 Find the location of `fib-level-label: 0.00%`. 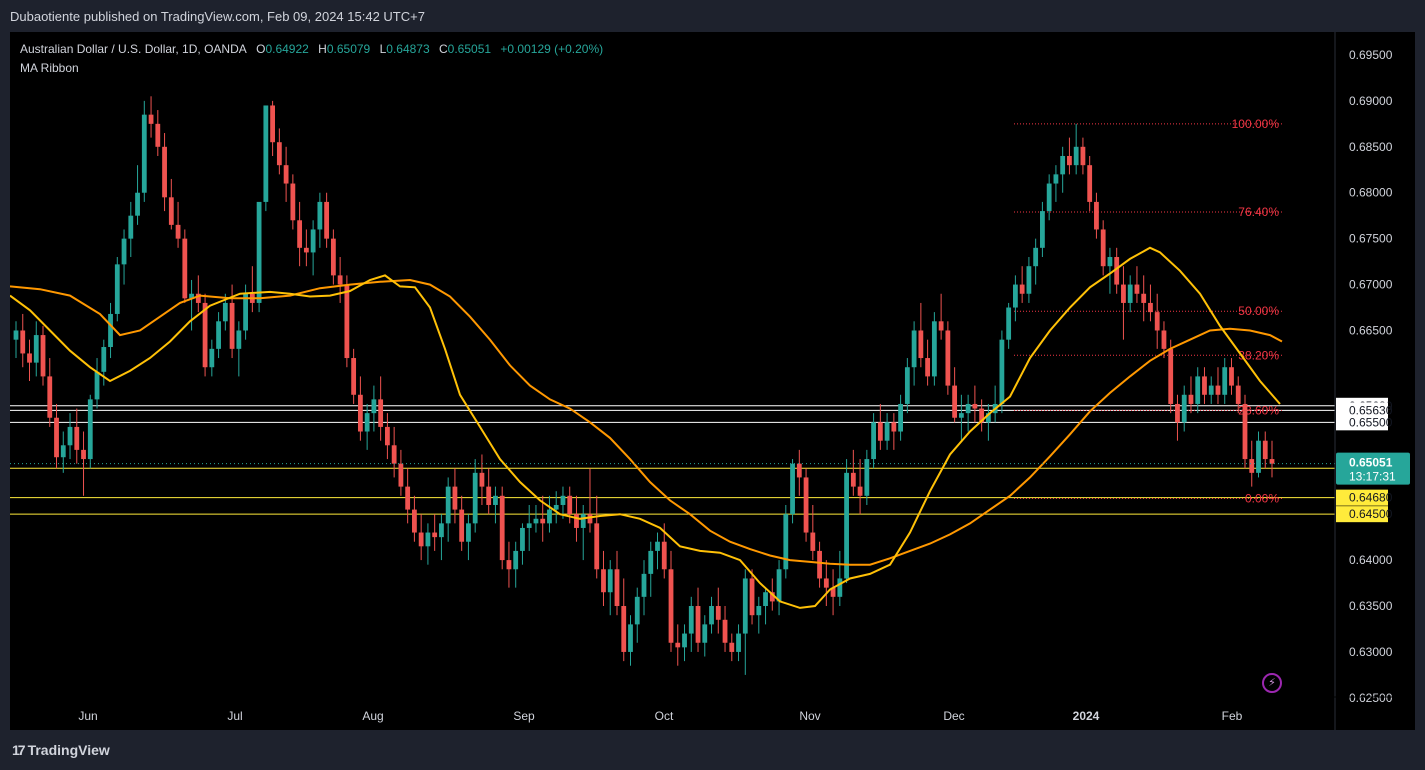

fib-level-label: 0.00% is located at coordinates (1262, 499).